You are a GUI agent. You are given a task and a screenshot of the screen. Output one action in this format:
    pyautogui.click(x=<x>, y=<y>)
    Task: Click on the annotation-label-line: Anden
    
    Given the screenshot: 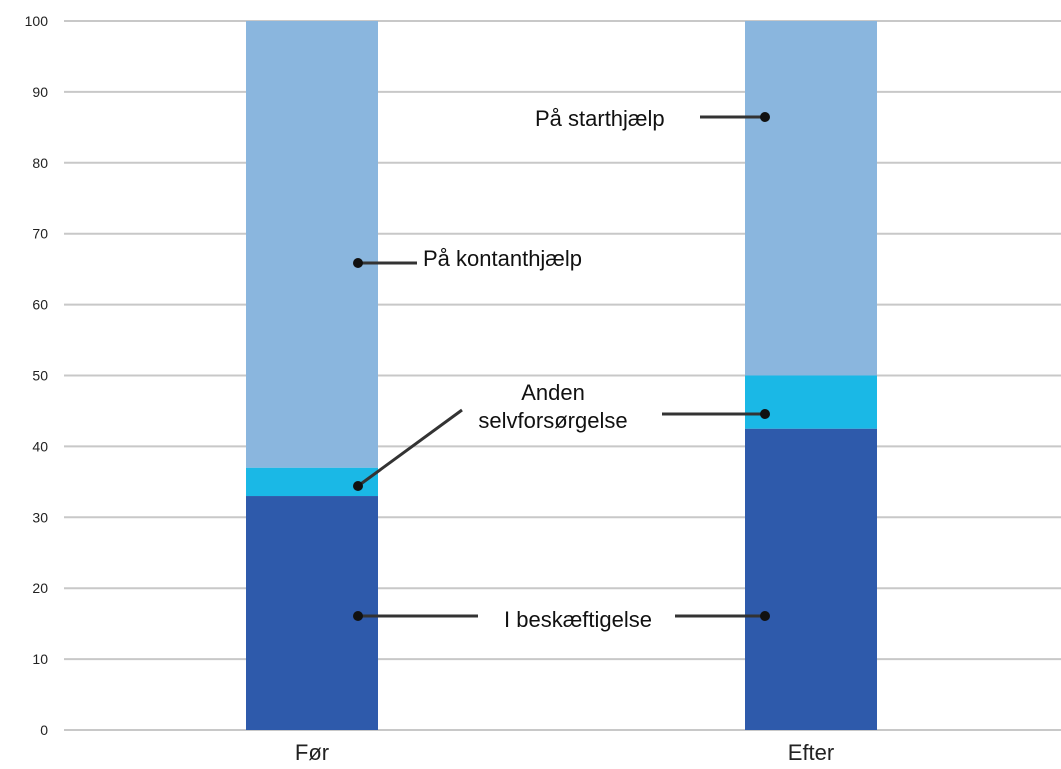 What is the action you would take?
    pyautogui.click(x=553, y=392)
    